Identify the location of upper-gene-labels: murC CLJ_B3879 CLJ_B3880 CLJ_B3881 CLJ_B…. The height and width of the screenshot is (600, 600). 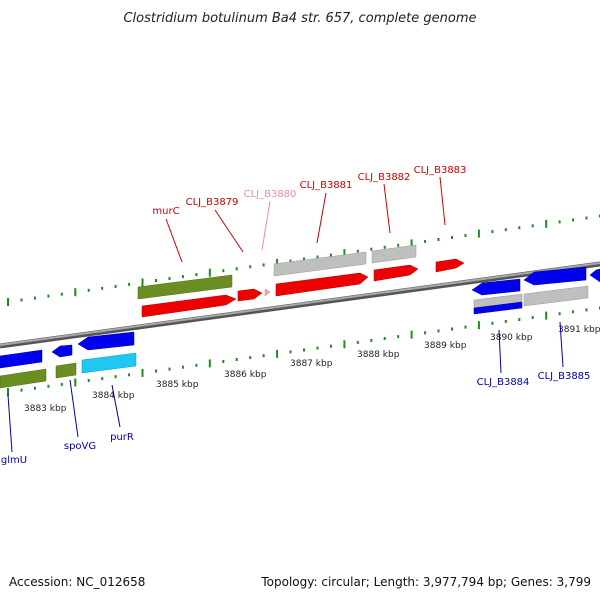
(309, 191).